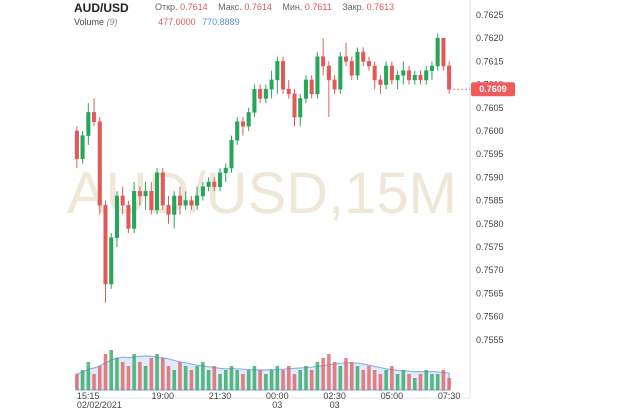 Image resolution: width=620 pixels, height=410 pixels. I want to click on volume-label: Volume, so click(89, 22).